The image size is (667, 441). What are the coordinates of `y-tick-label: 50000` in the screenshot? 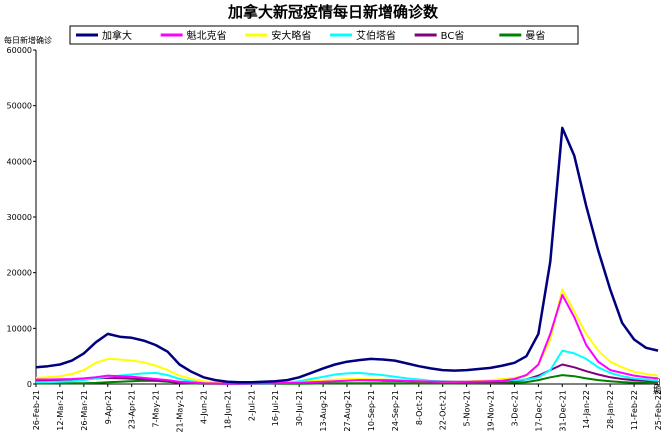 It's located at (19, 106).